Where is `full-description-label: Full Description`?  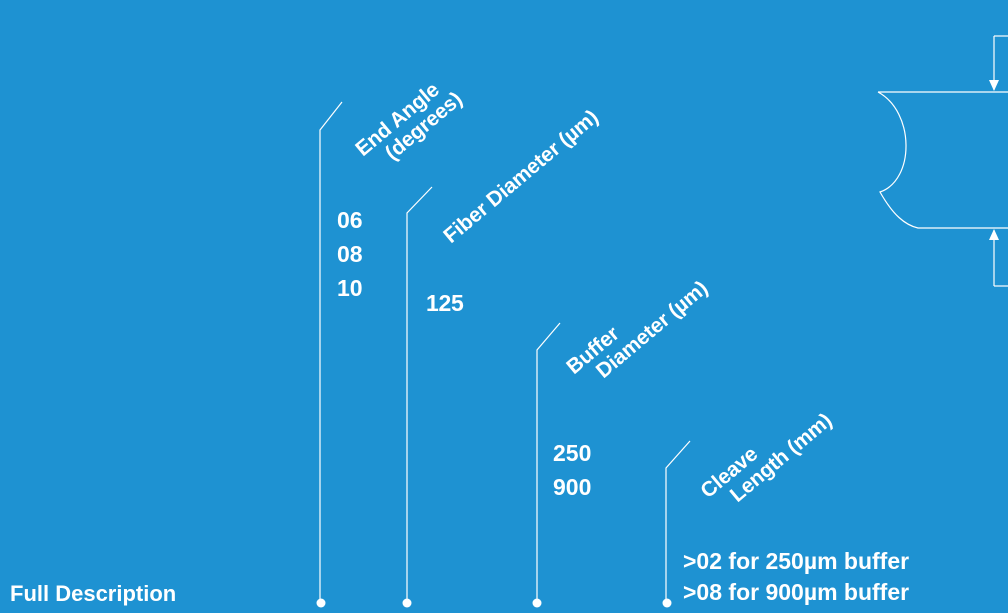
full-description-label: Full Description is located at coordinates (93, 593).